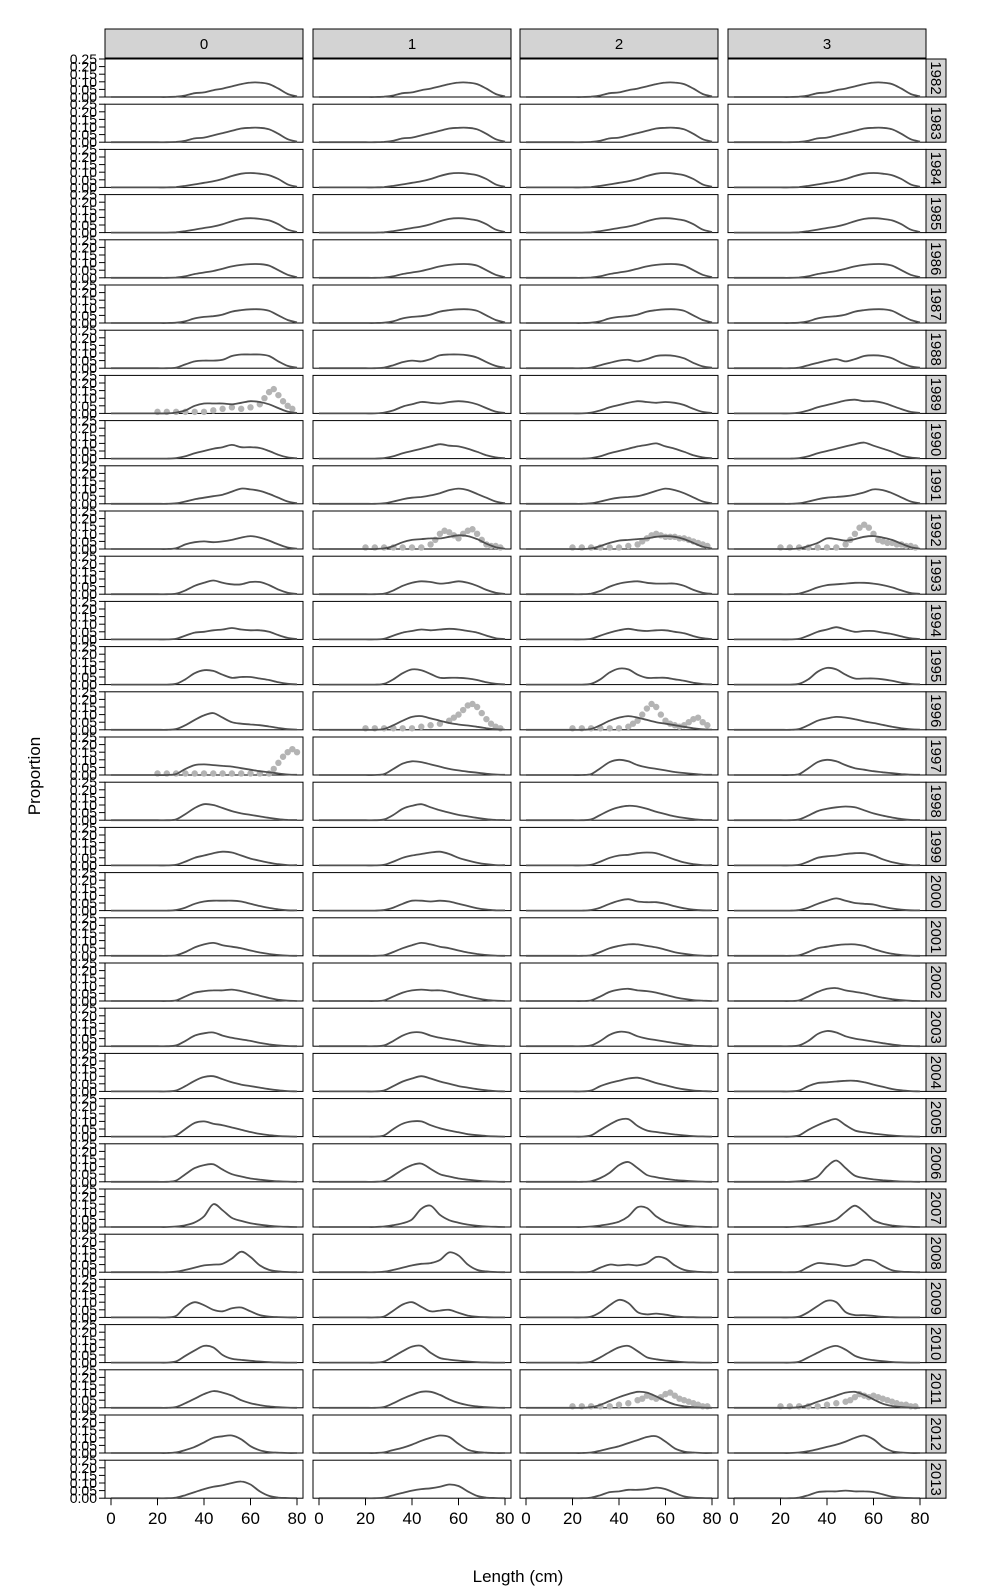 This screenshot has height=1594, width=1003. Describe the element at coordinates (935, 439) in the screenshot. I see `row-strip-label: 1990` at that location.